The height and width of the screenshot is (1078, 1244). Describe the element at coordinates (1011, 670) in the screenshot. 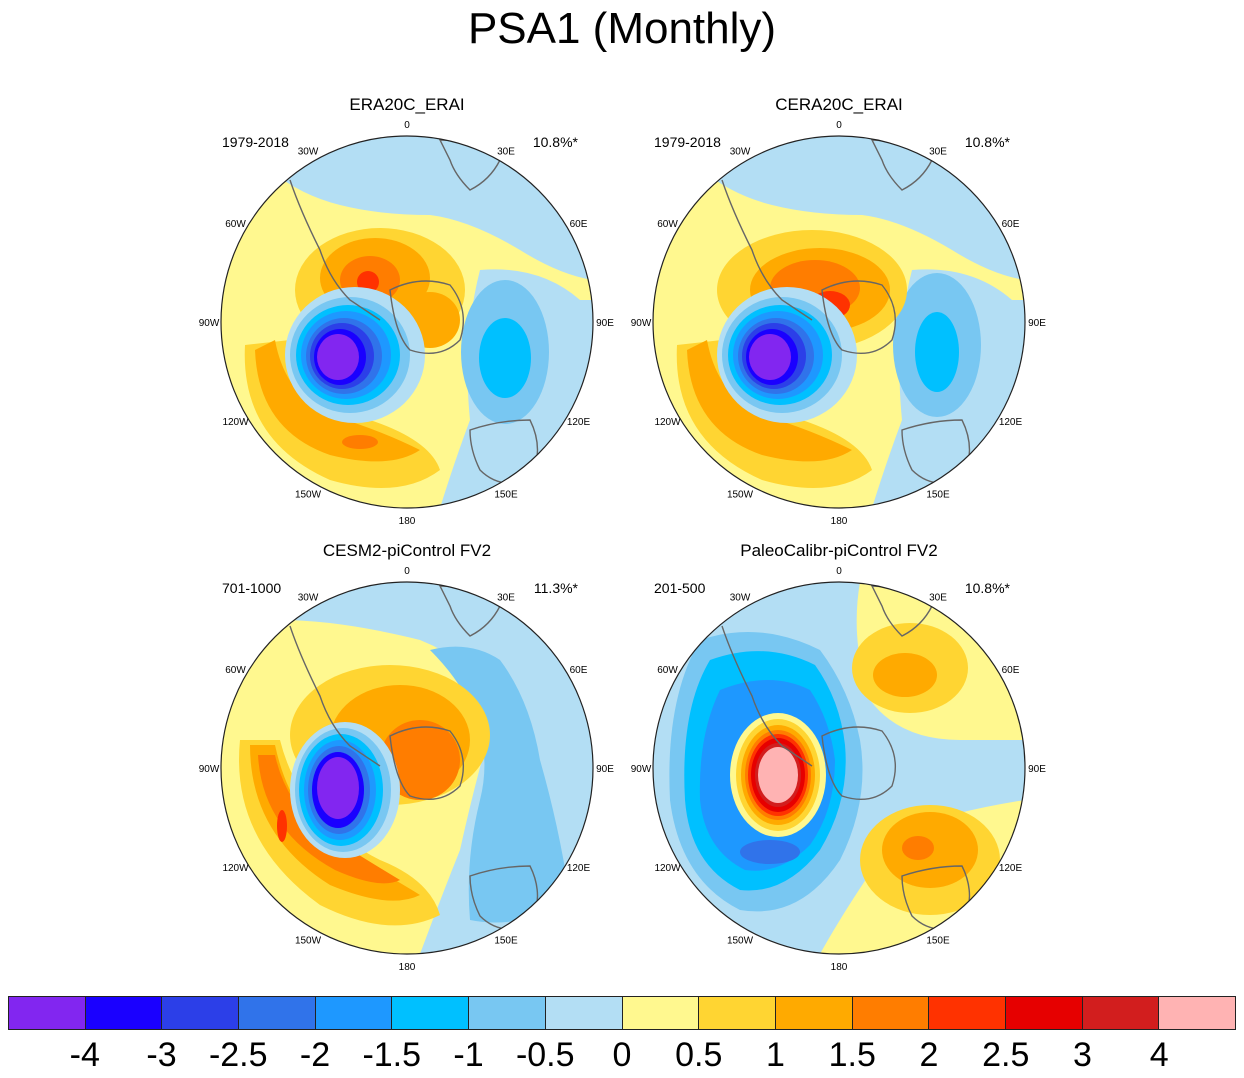

I see `lon-label-4-2: 60E` at that location.